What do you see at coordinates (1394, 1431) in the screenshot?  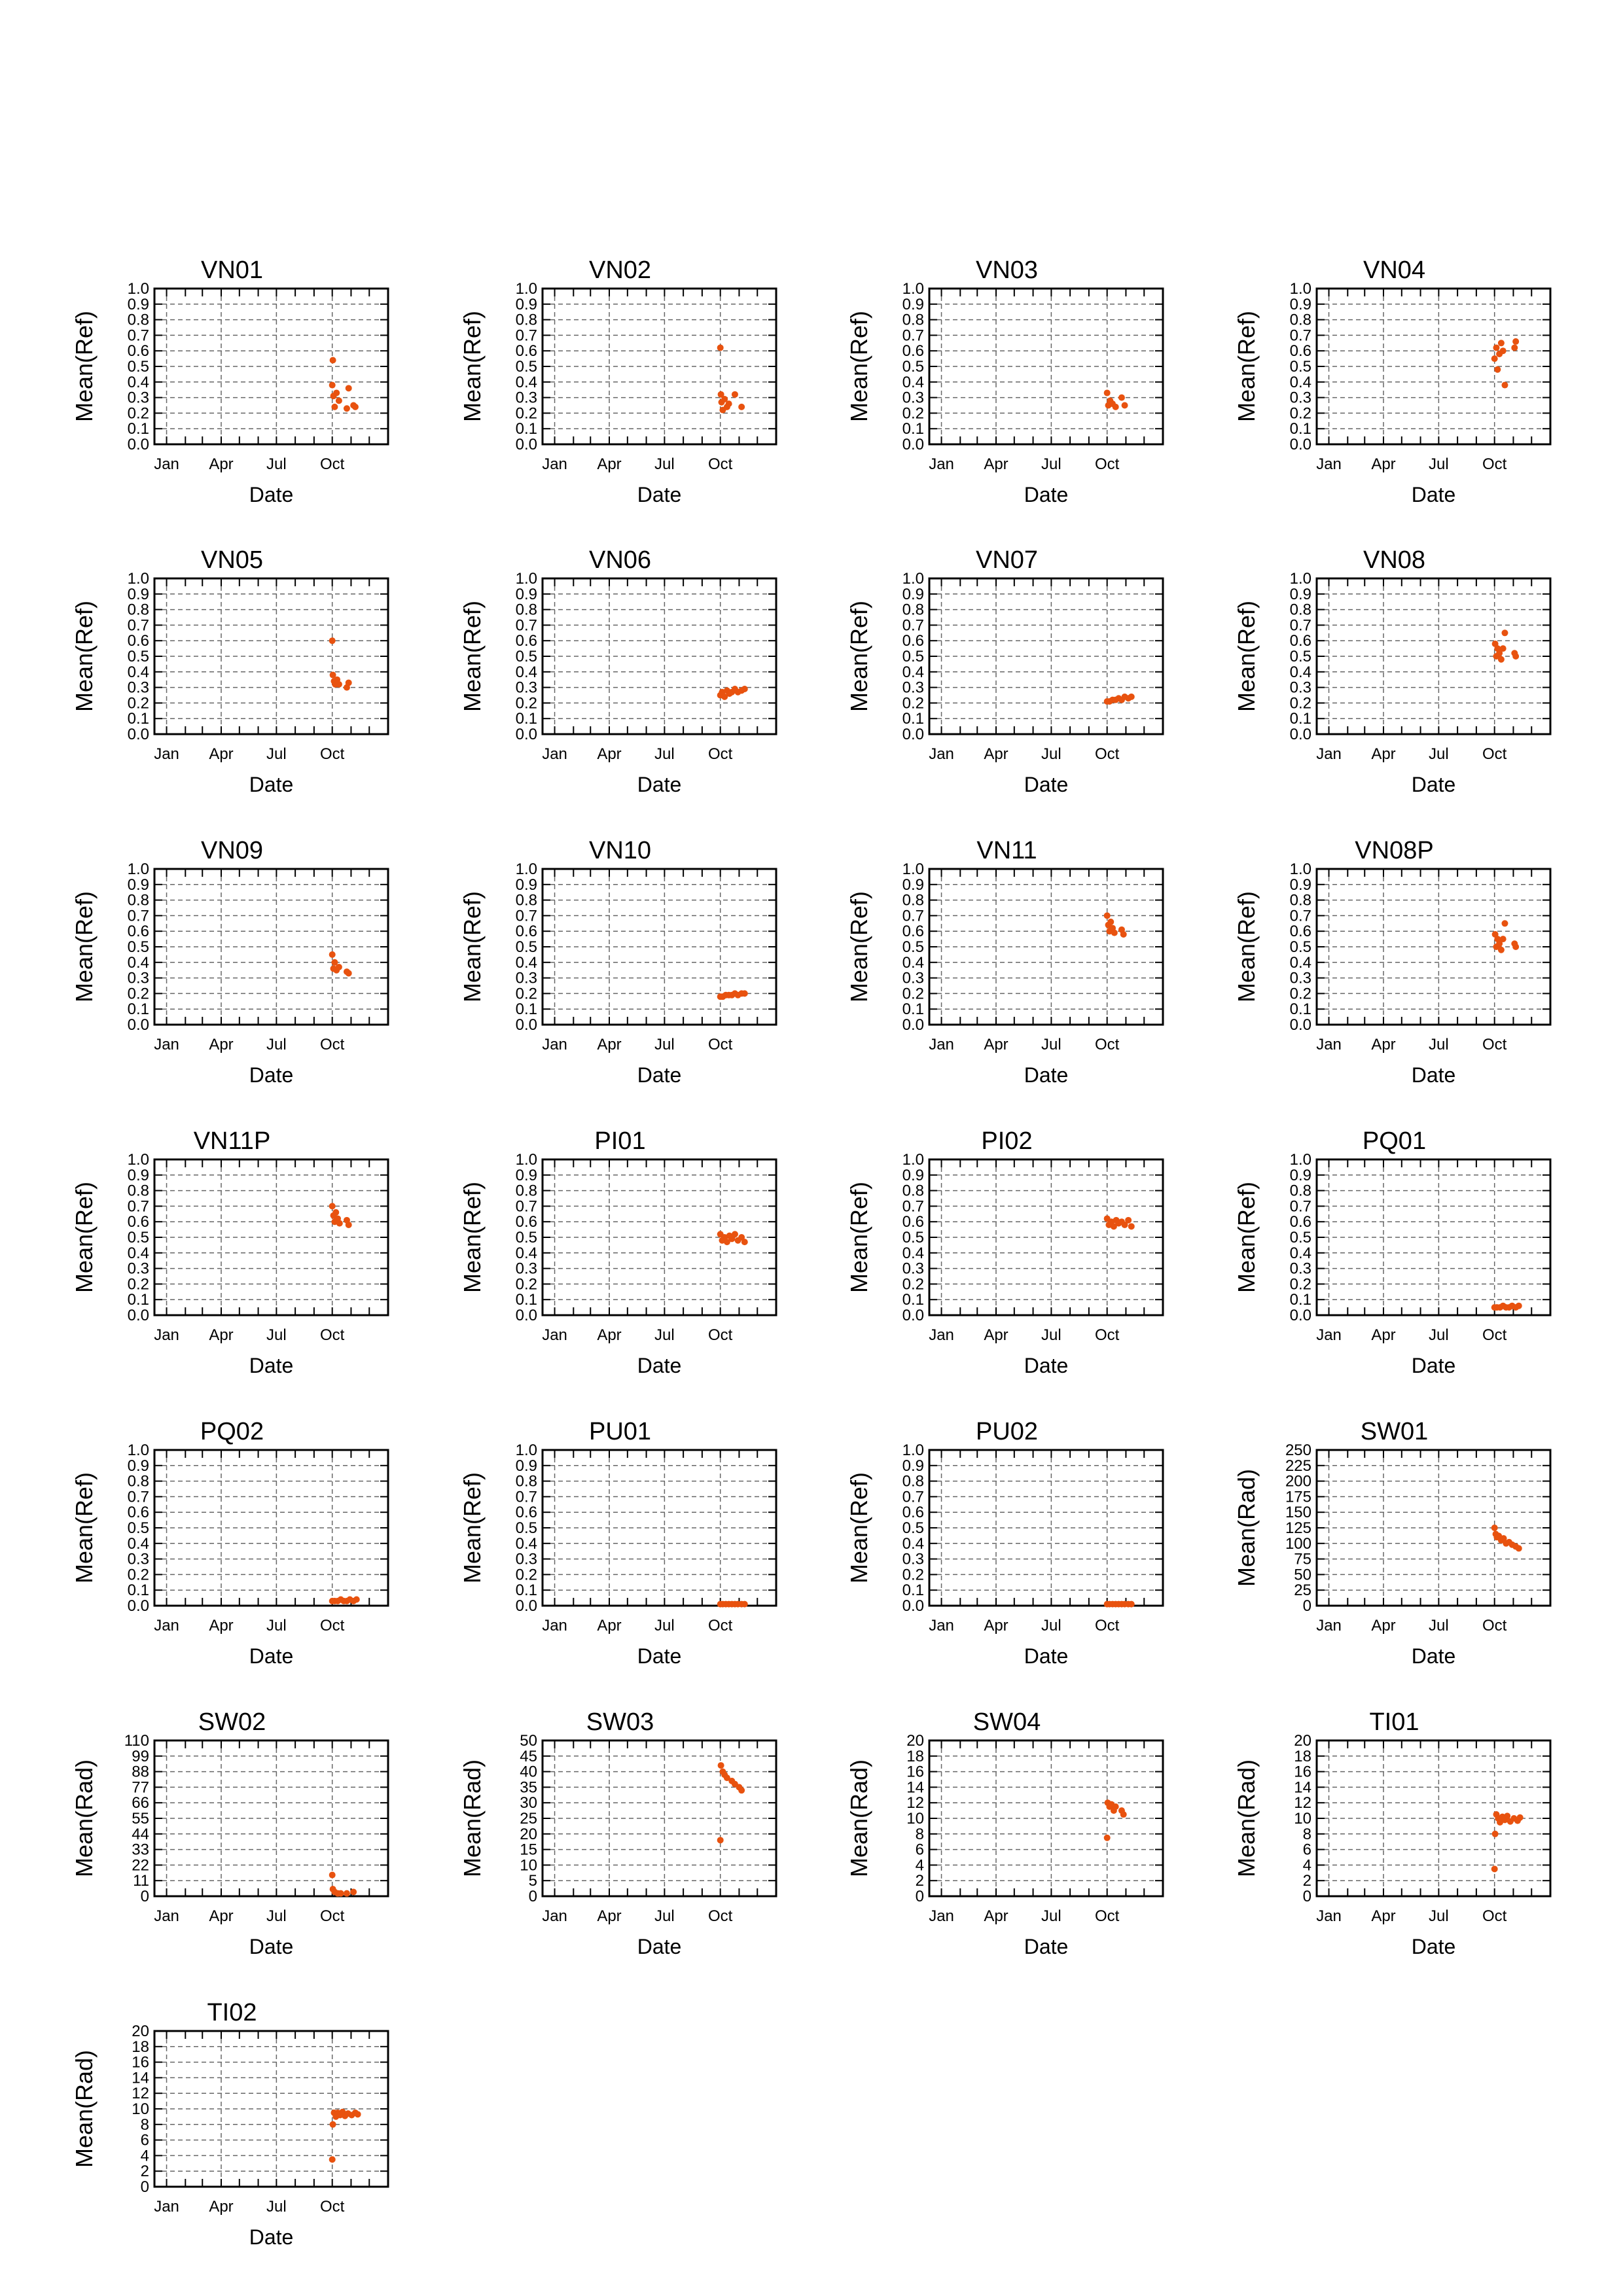 I see `chart-title: SW01` at bounding box center [1394, 1431].